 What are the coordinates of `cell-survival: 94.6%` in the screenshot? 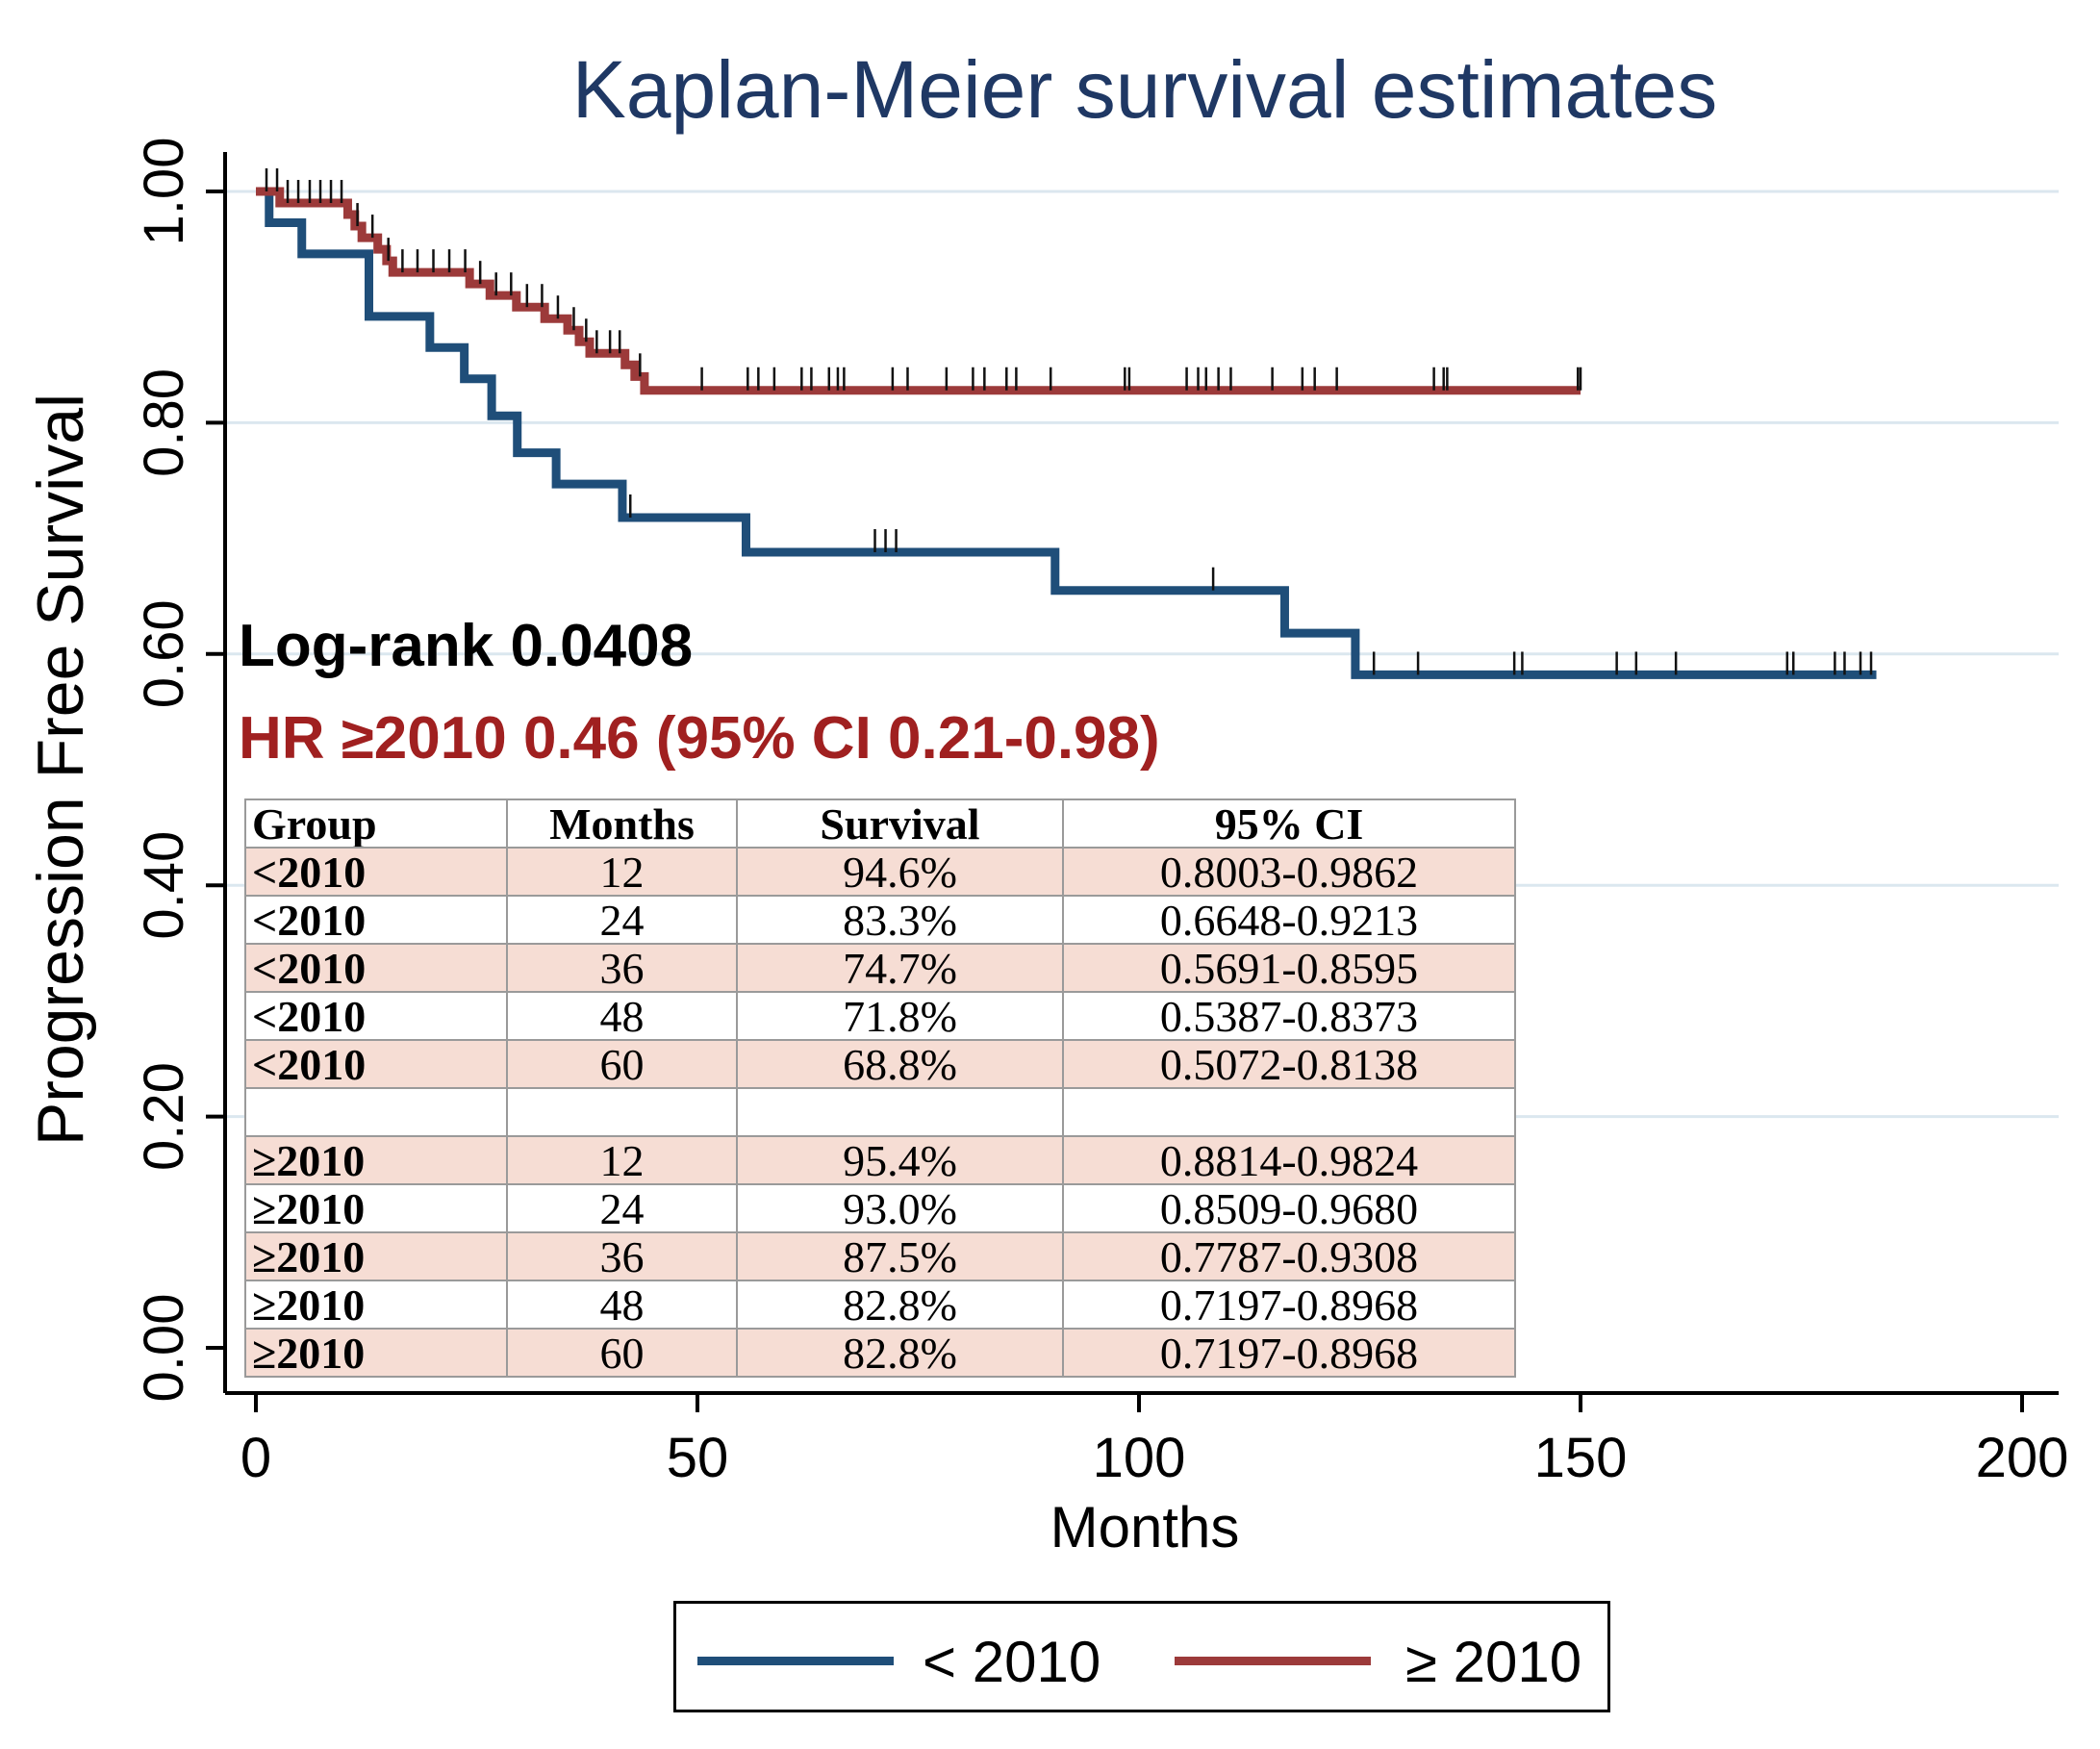 It's located at (900, 872).